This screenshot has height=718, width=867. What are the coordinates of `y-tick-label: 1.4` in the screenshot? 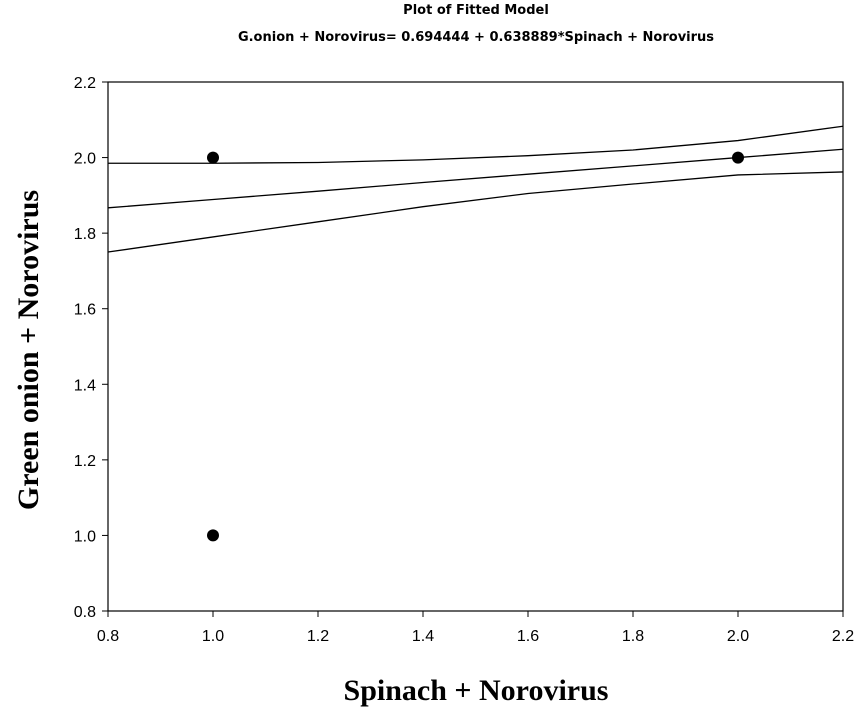 It's located at (85, 385).